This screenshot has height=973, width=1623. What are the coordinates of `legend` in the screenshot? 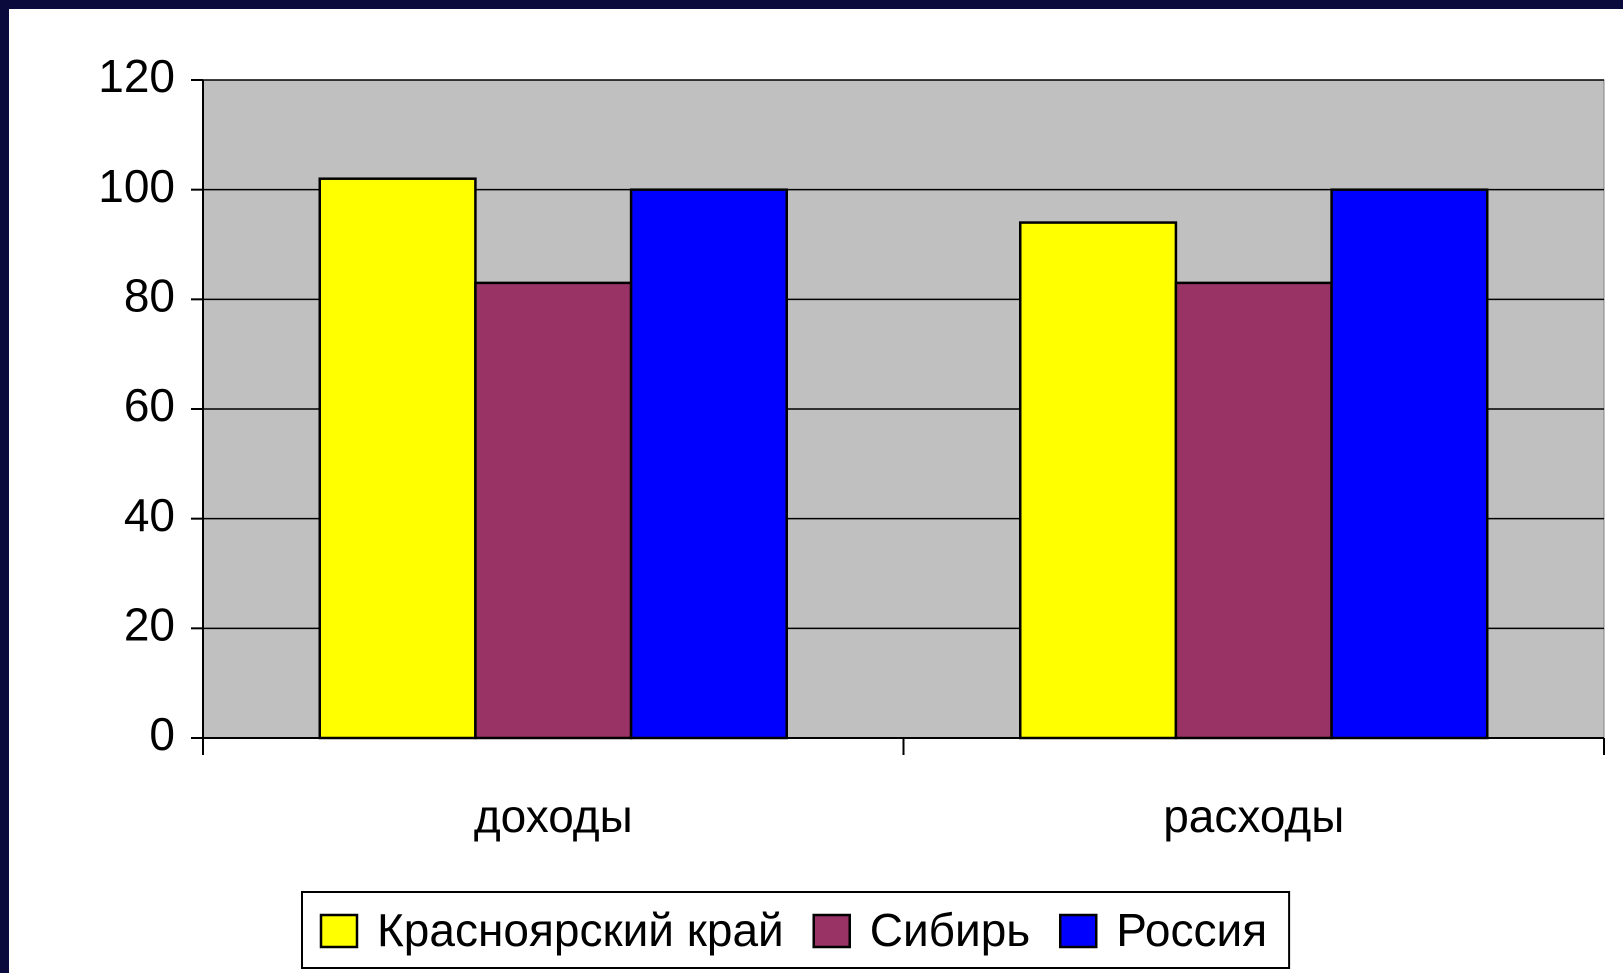 It's located at (796, 930).